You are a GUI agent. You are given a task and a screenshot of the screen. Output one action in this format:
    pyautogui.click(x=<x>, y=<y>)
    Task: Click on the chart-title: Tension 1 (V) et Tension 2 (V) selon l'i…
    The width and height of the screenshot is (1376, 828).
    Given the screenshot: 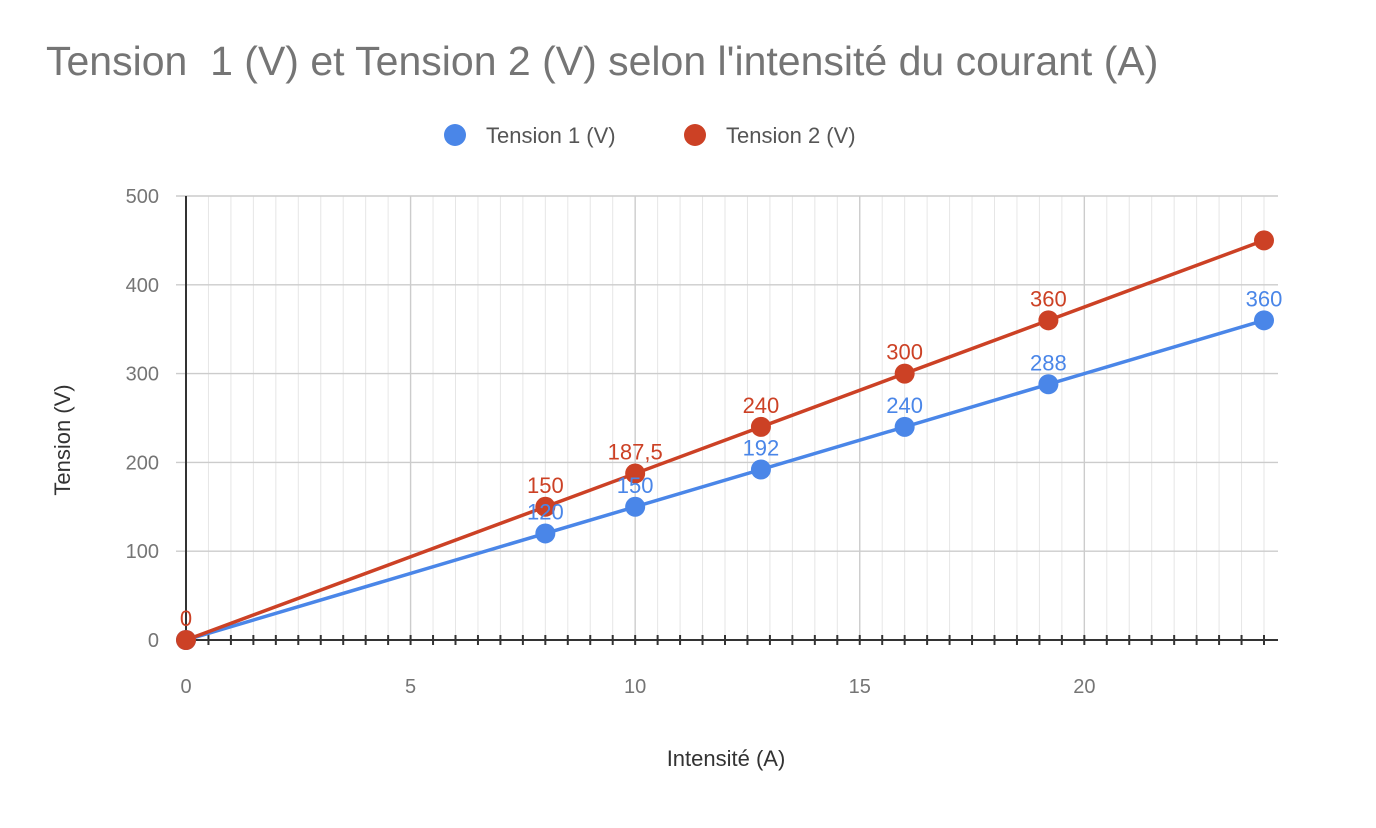 What is the action you would take?
    pyautogui.click(x=602, y=61)
    